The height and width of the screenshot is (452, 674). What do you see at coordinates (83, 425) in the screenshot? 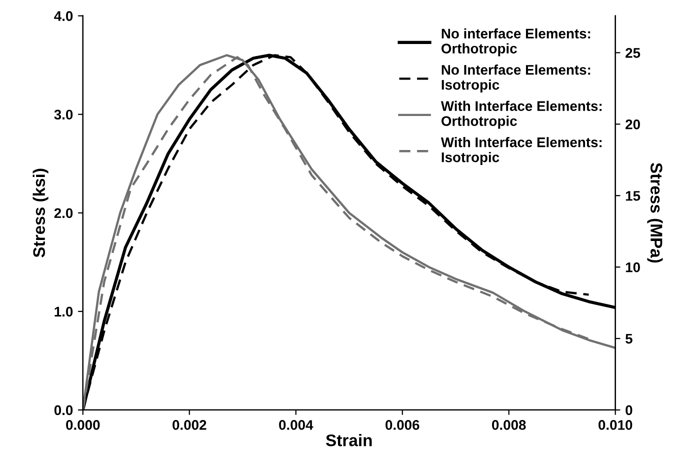
I see `x-tick-label: 0.000` at bounding box center [83, 425].